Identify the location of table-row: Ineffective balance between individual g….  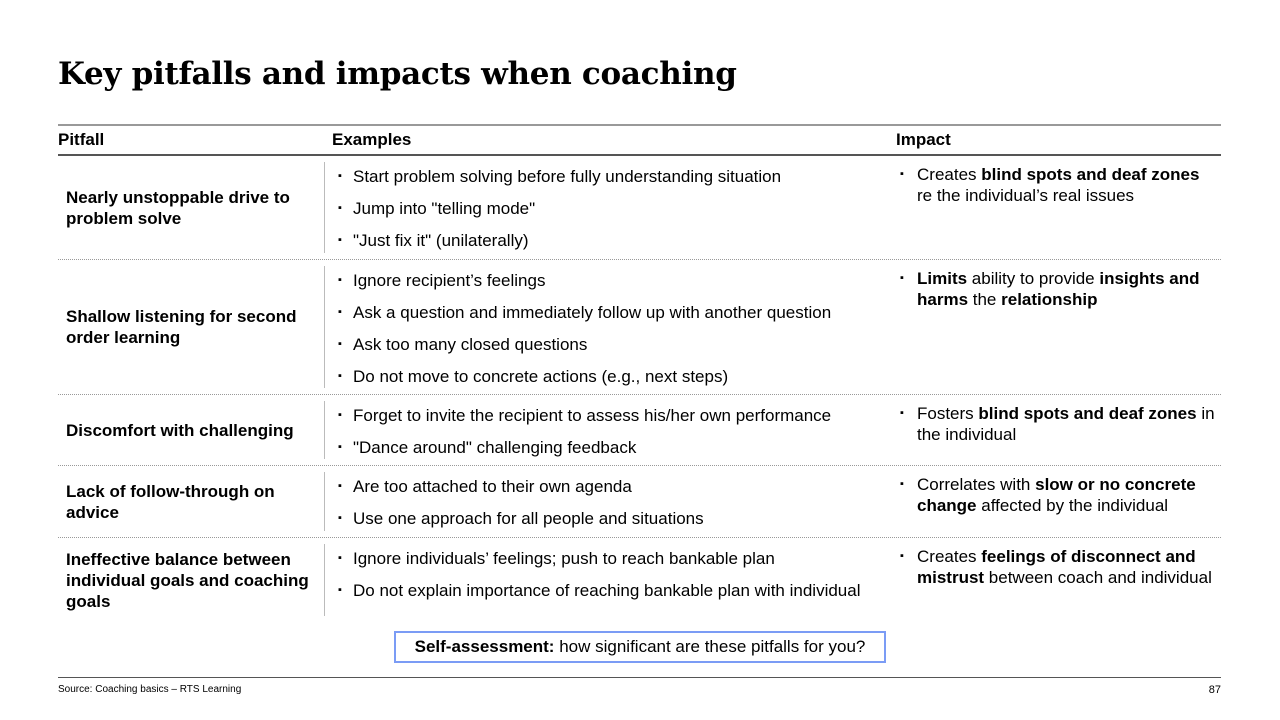
(639, 580).